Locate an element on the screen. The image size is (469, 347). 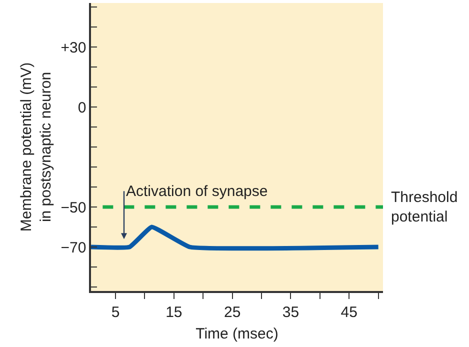
ref-line-label: Threshold potential is located at coordinates (424, 207).